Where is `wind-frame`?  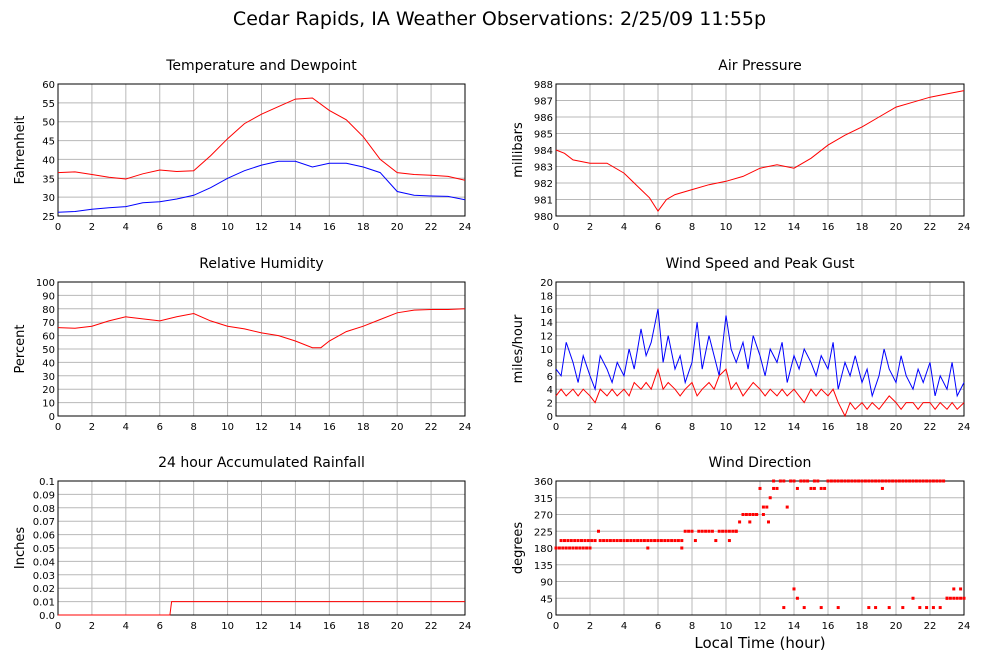 wind-frame is located at coordinates (760, 349).